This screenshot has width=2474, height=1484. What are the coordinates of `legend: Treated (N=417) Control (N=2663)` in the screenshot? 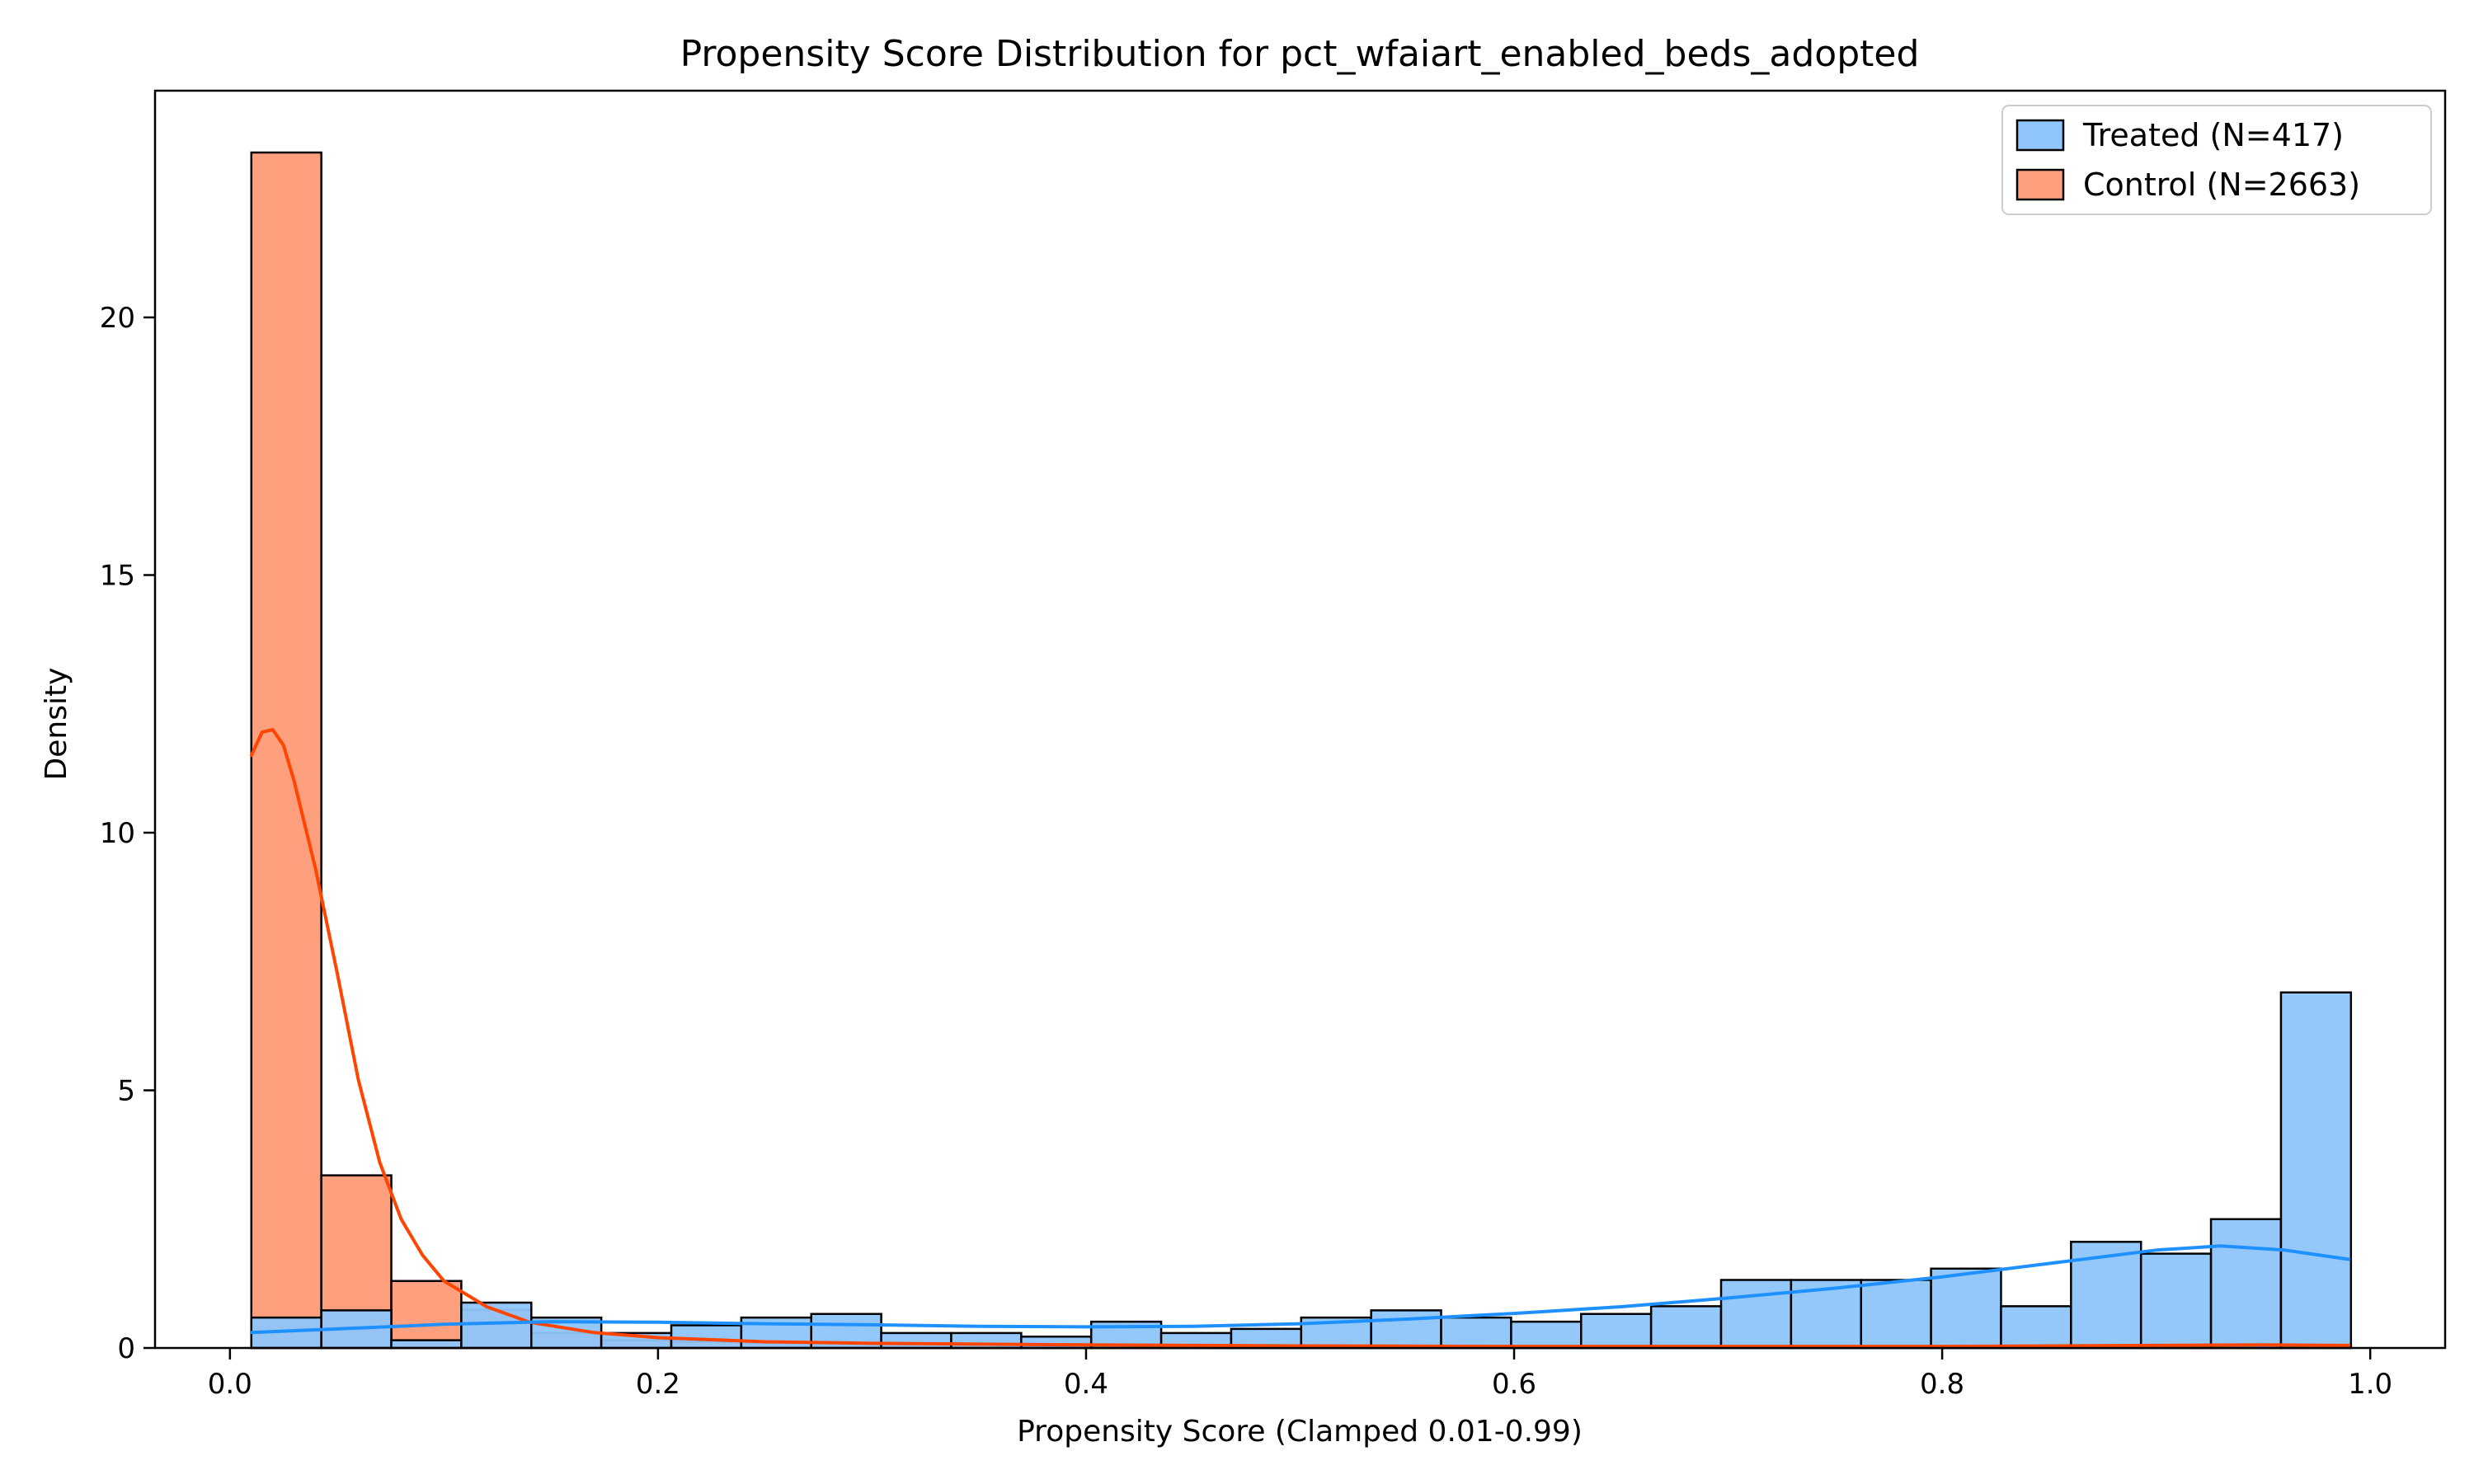 It's located at (2216, 160).